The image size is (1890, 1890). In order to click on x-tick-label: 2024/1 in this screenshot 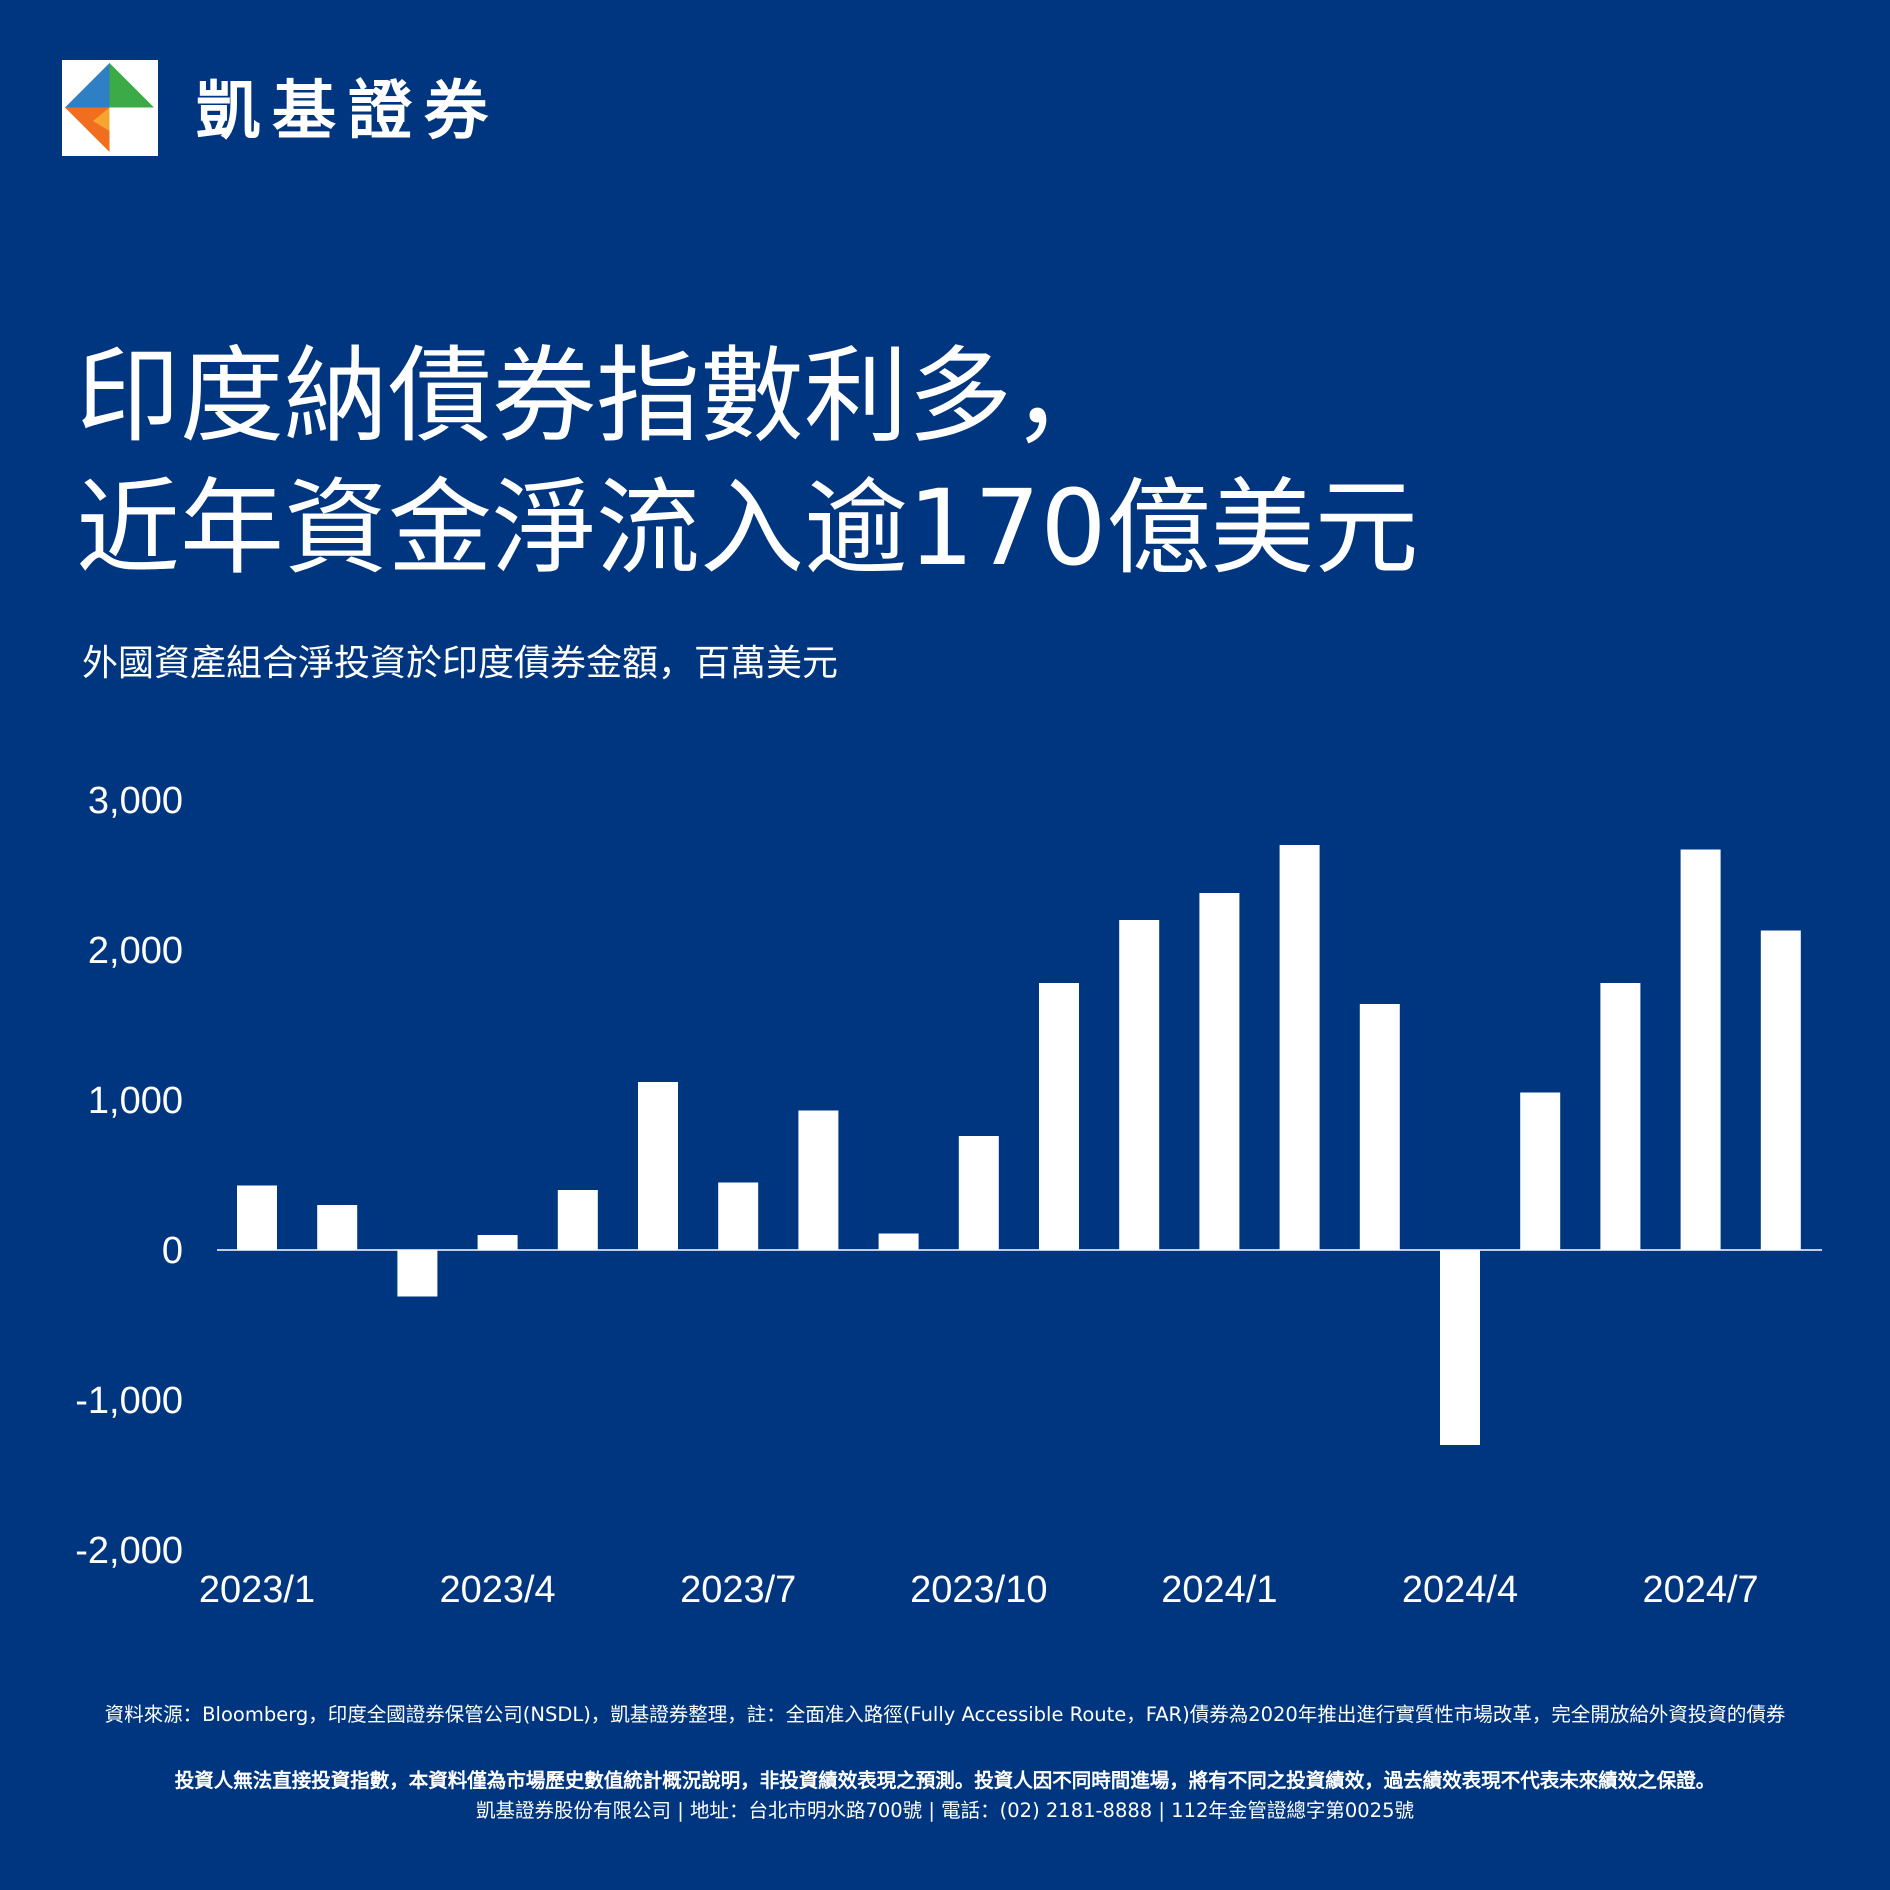, I will do `click(1219, 1590)`.